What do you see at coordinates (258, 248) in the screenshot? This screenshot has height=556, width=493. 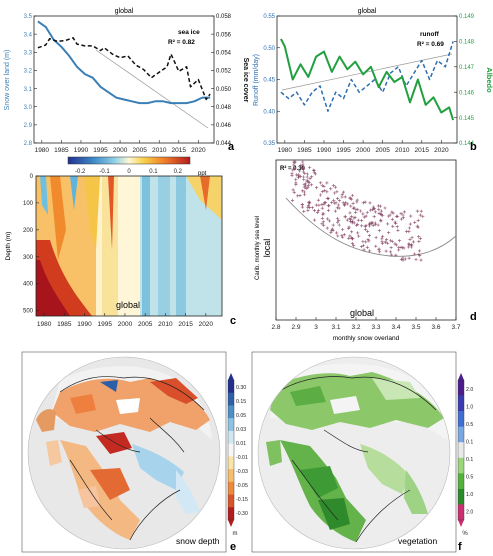 I see `panel-d-ylabel: Carib. monthly sea level` at bounding box center [258, 248].